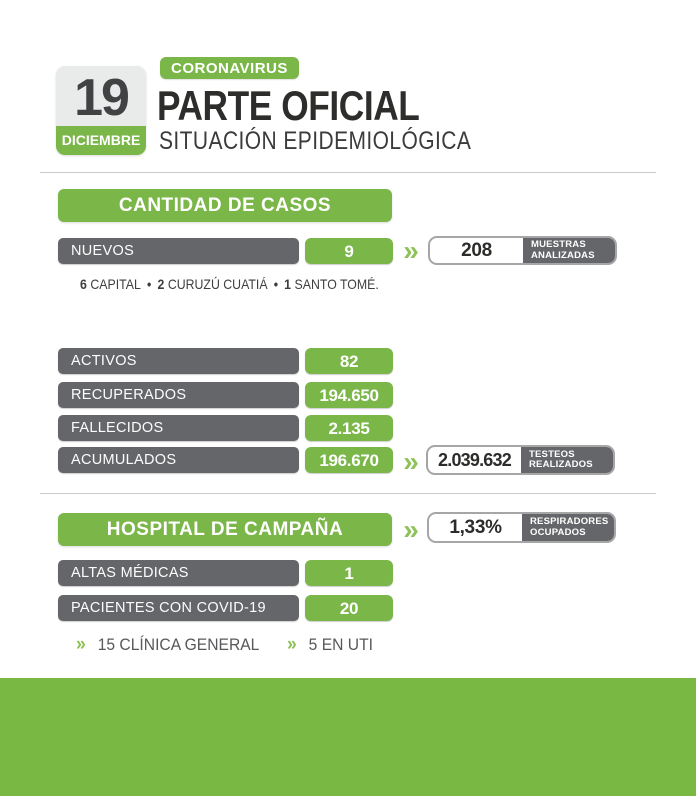 The image size is (696, 796). I want to click on row-label: PACIENTES CON COVID-19, so click(178, 608).